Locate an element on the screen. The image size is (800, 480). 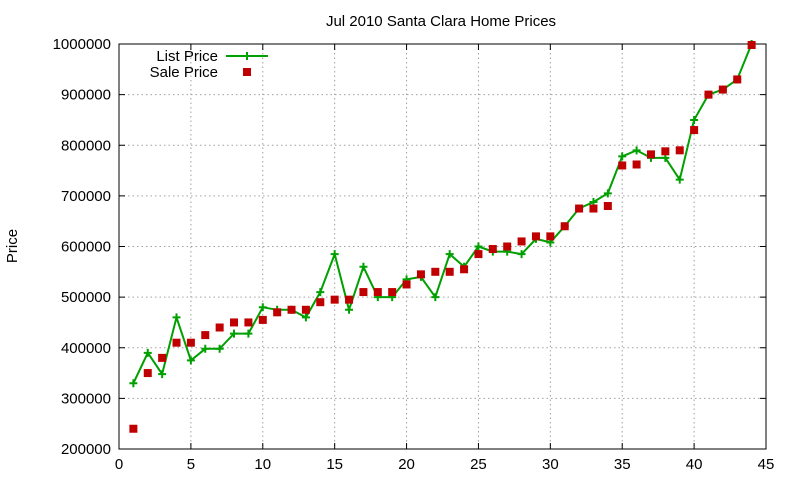
y-tick-label: 500000 is located at coordinates (86, 297).